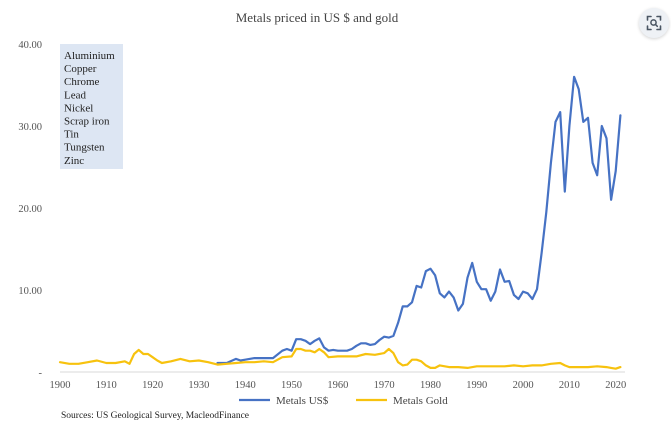  Describe the element at coordinates (60, 385) in the screenshot. I see `x-tick-label: 1900` at that location.